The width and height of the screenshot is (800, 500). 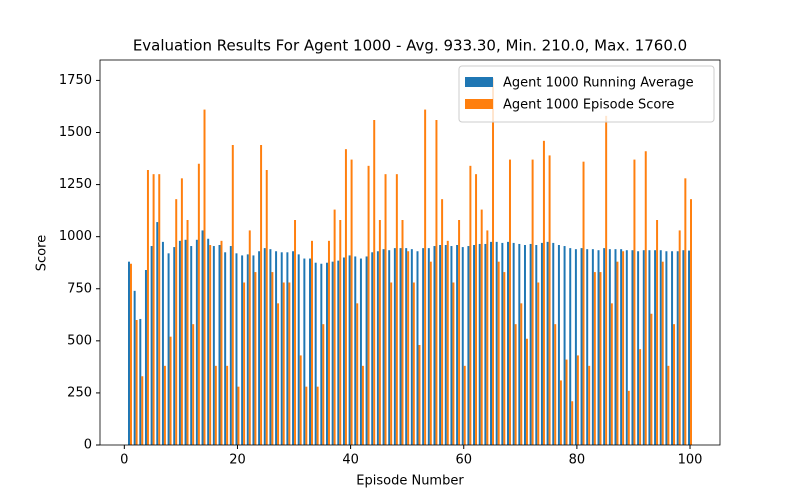 What do you see at coordinates (75, 80) in the screenshot?
I see `y-tick-label: 1750` at bounding box center [75, 80].